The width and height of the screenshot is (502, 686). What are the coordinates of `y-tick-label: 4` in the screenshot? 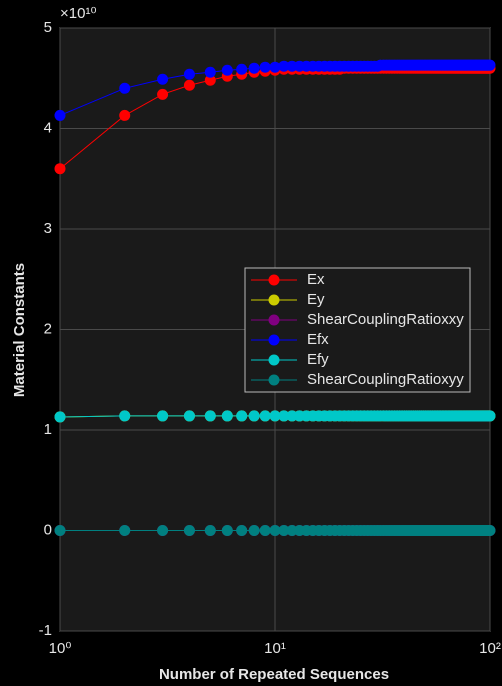 It's located at (48, 127).